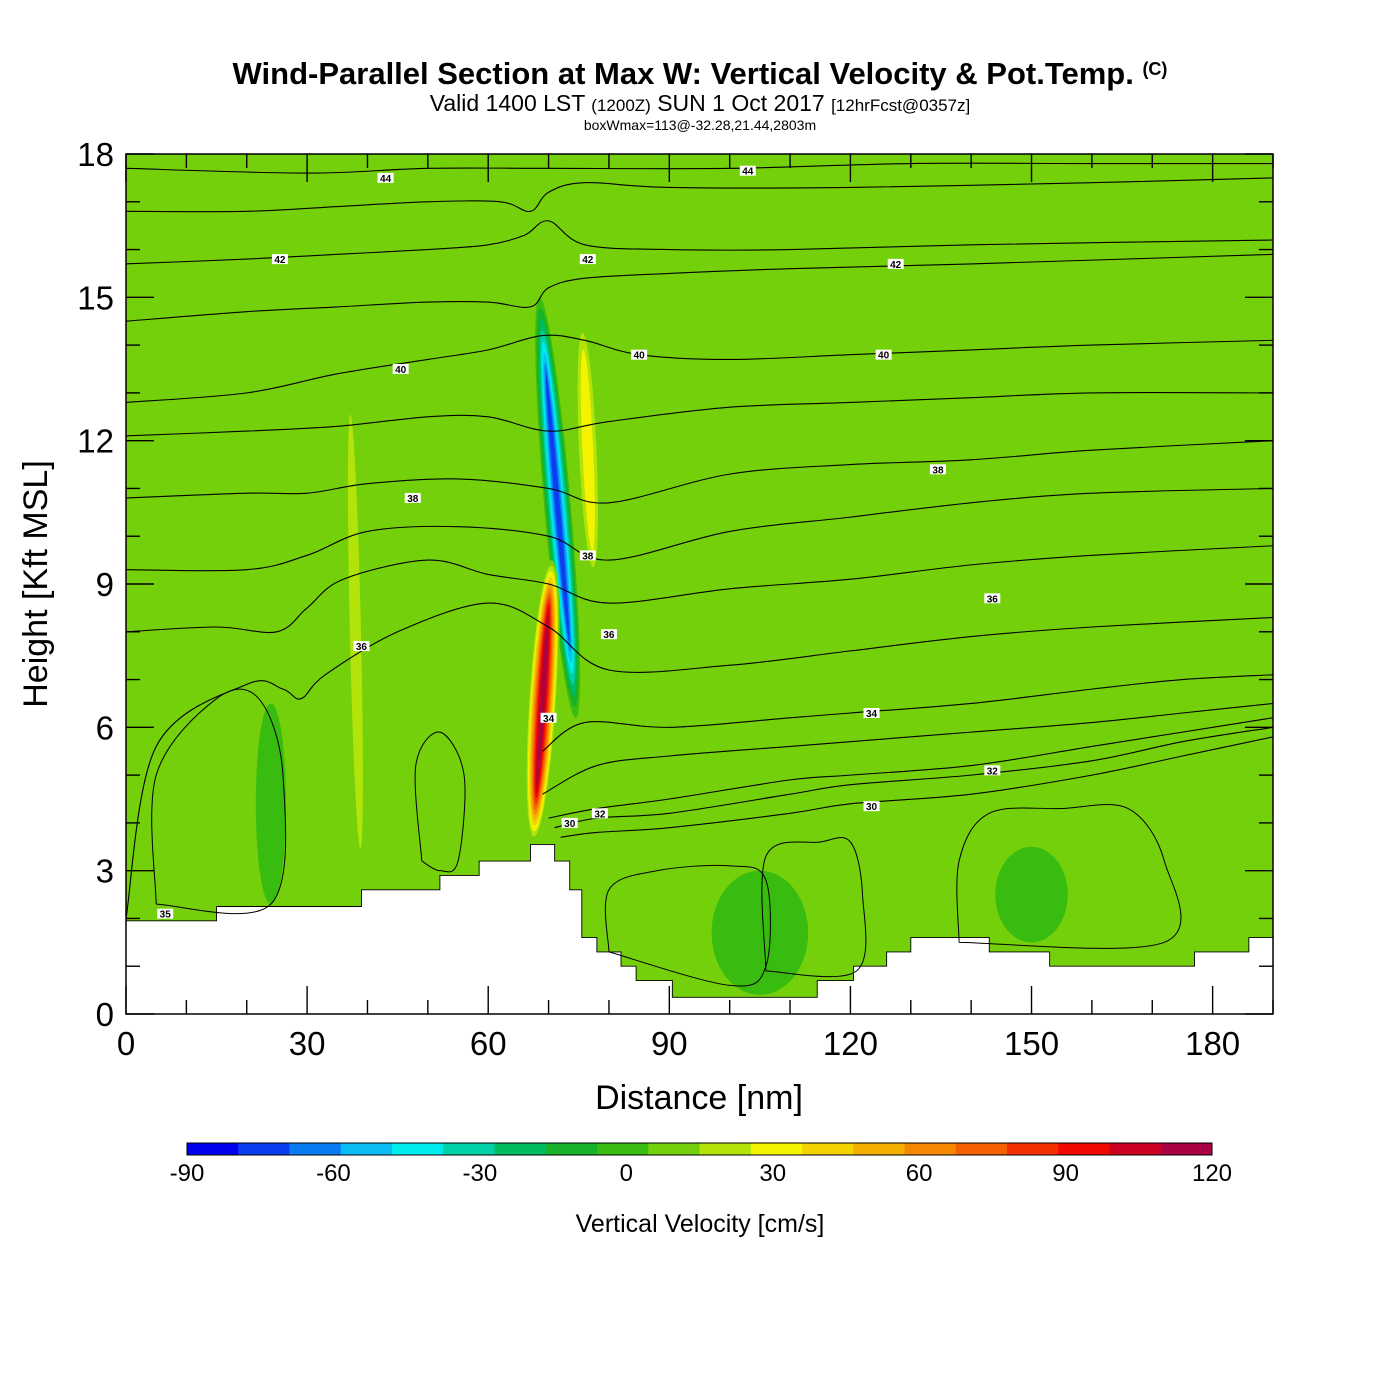  I want to click on contour-label-34: 34, so click(871, 714).